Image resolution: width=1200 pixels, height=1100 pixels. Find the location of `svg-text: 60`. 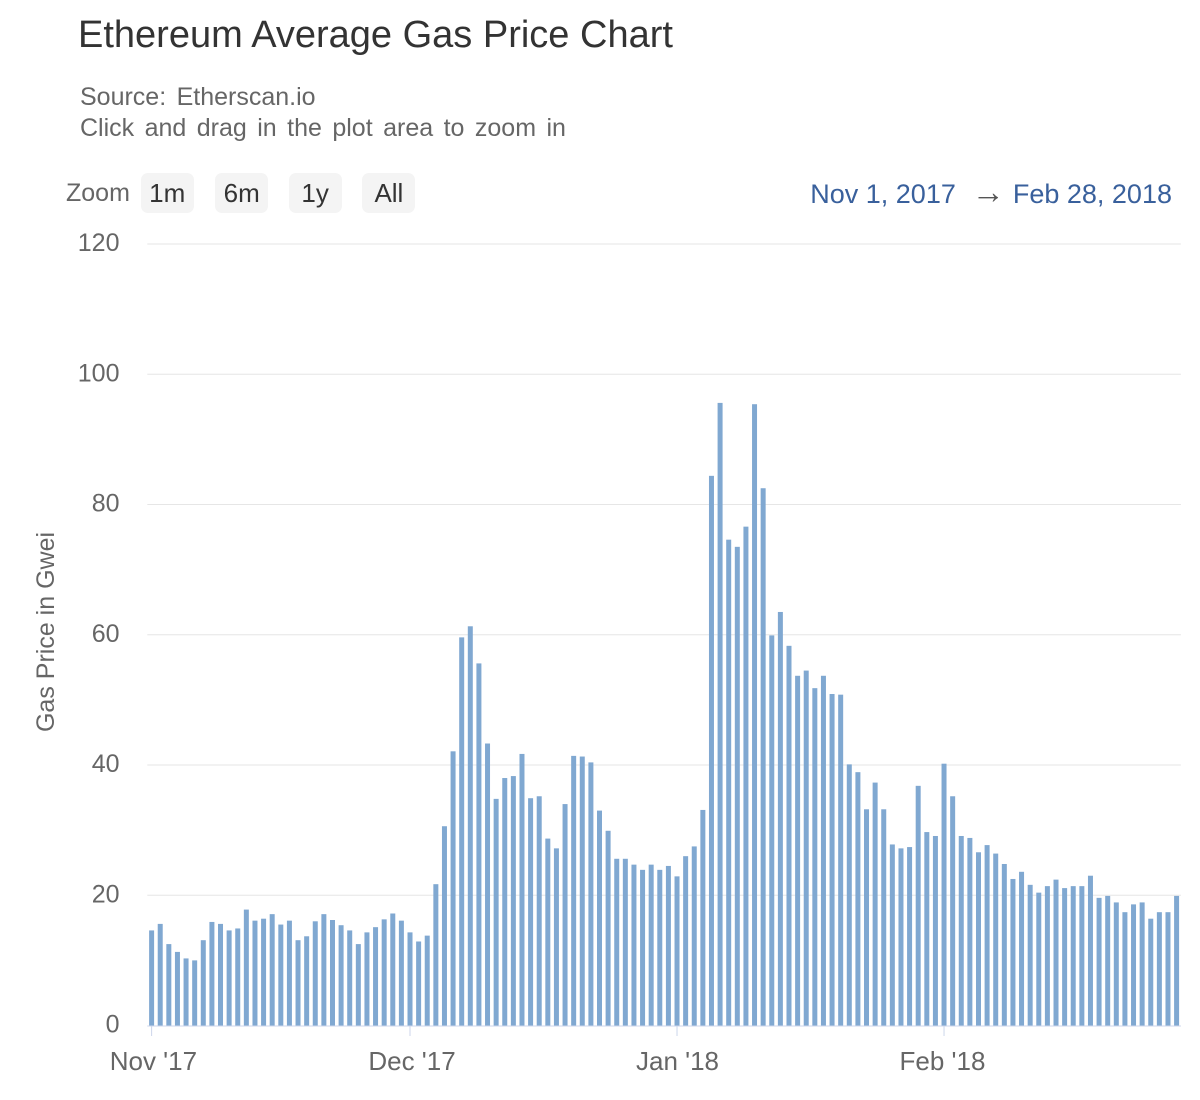

svg-text: 60 is located at coordinates (106, 634).